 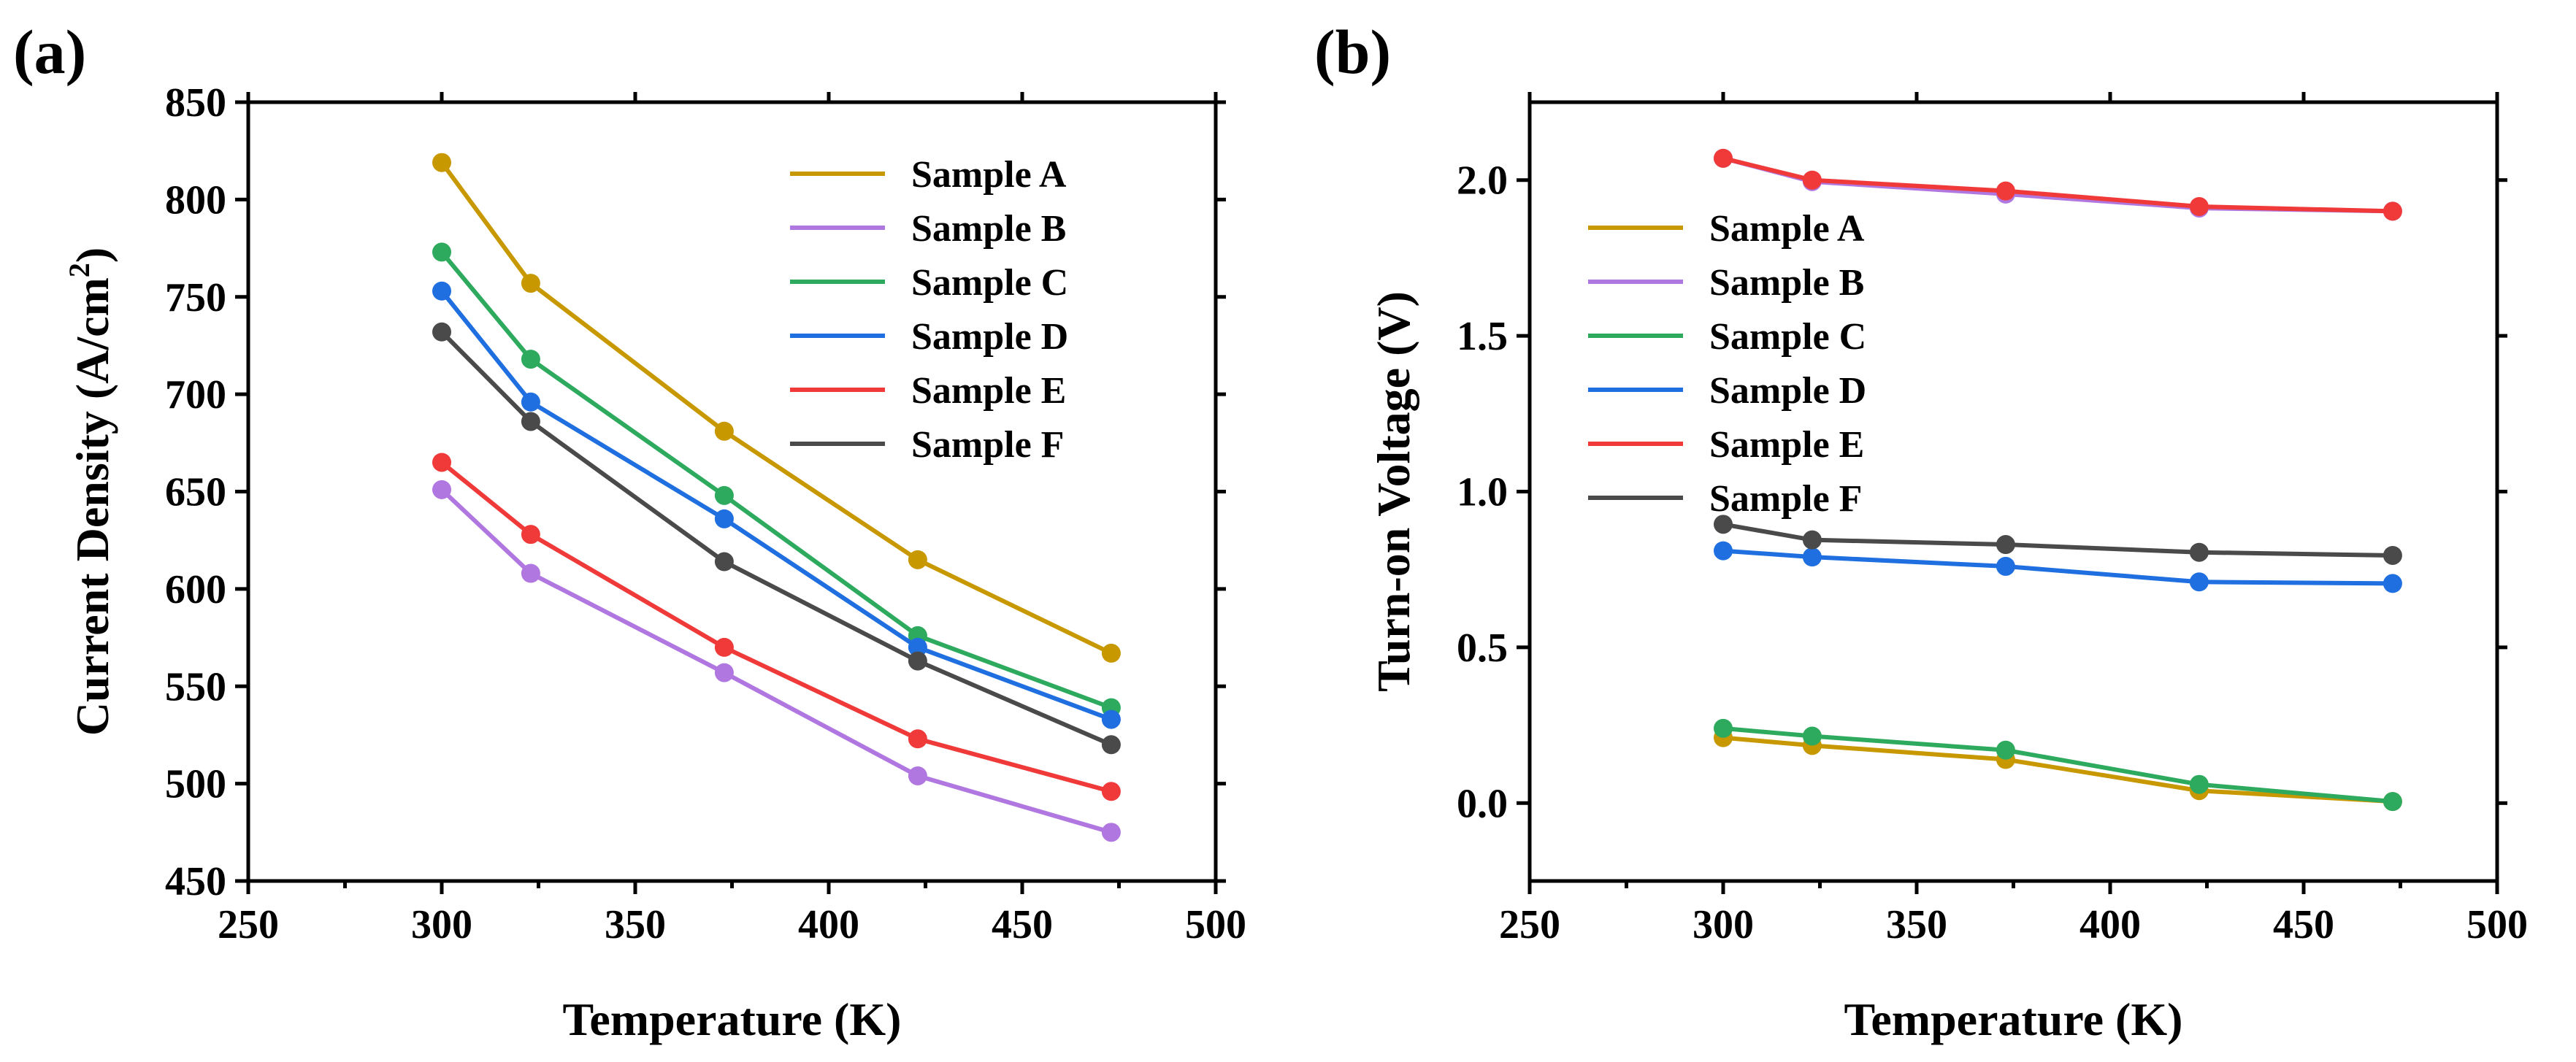 I want to click on panel-label-a: (a), so click(x=49, y=52).